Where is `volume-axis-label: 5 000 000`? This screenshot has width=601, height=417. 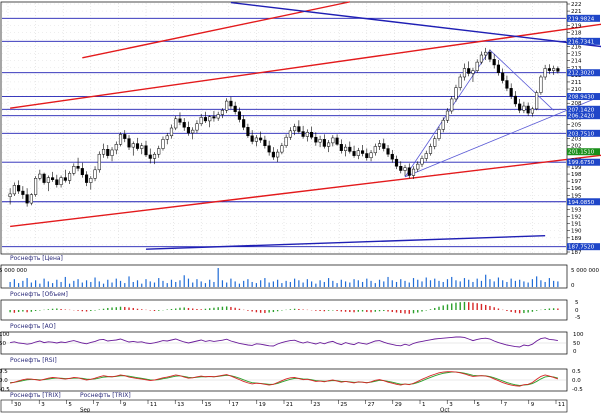 volume-axis-label: 5 000 000 is located at coordinates (585, 271).